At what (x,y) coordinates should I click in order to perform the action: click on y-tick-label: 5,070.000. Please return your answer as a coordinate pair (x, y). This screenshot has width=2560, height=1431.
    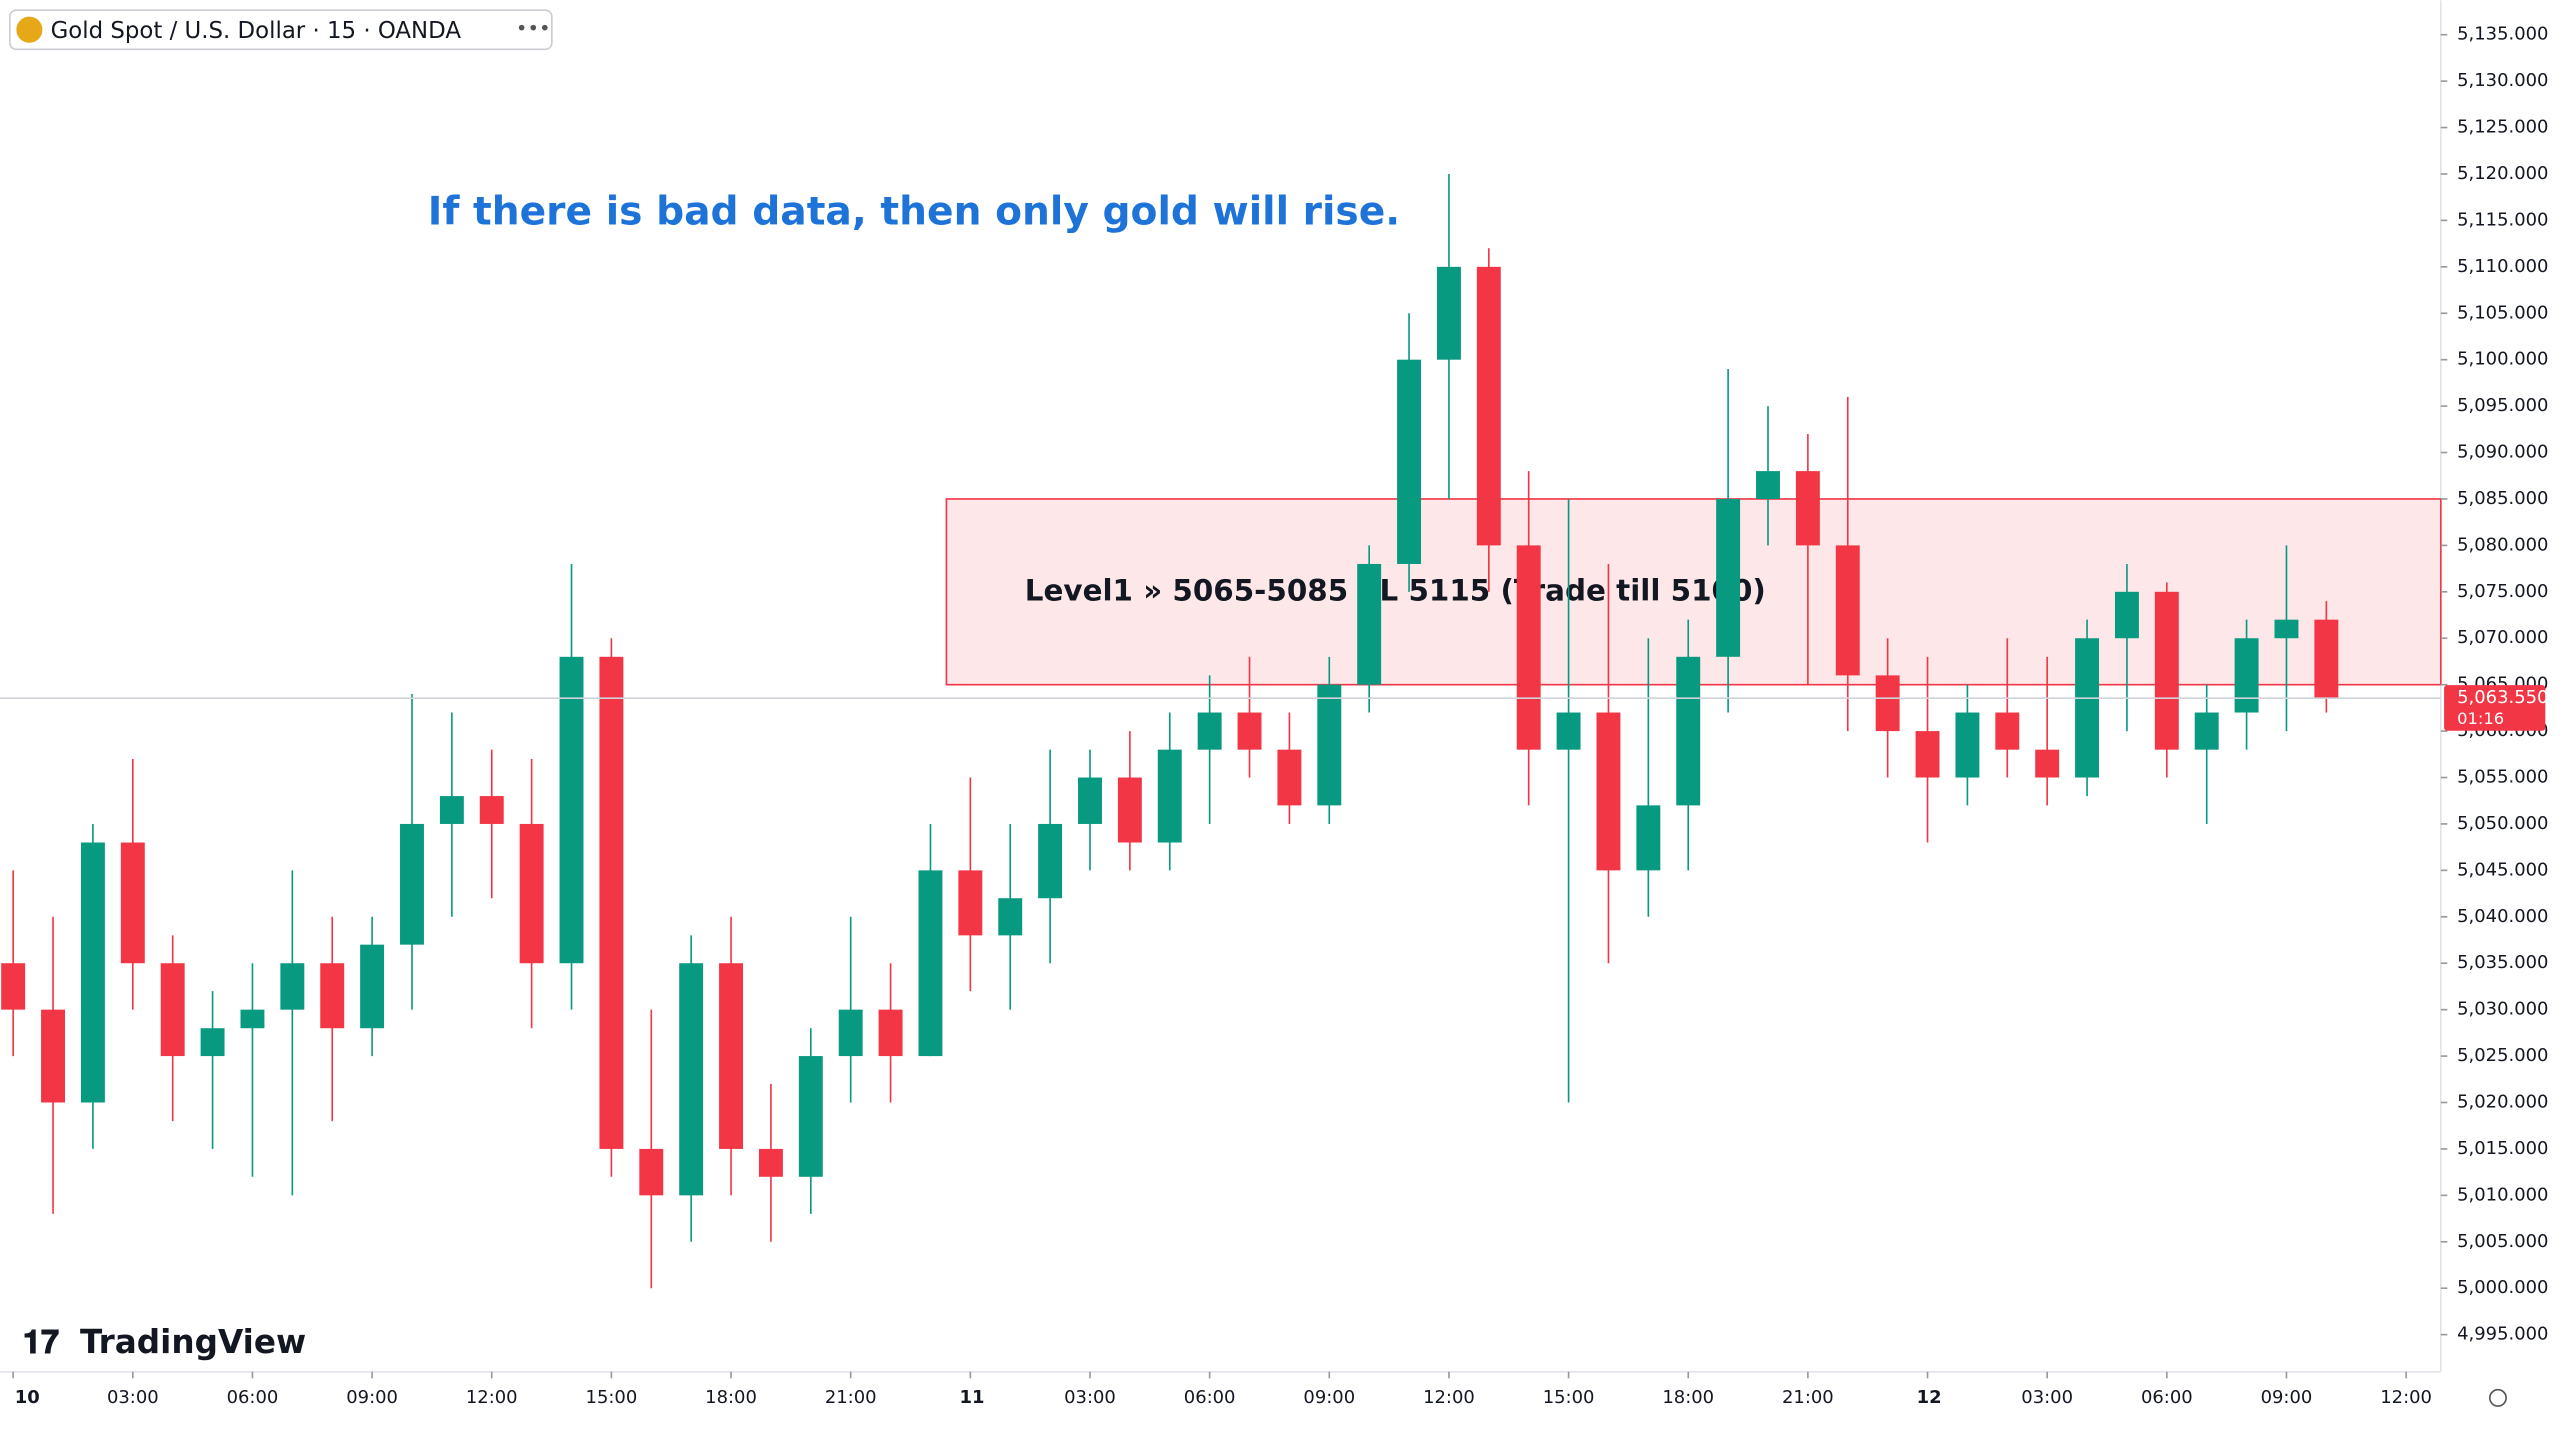
    Looking at the image, I should click on (2502, 637).